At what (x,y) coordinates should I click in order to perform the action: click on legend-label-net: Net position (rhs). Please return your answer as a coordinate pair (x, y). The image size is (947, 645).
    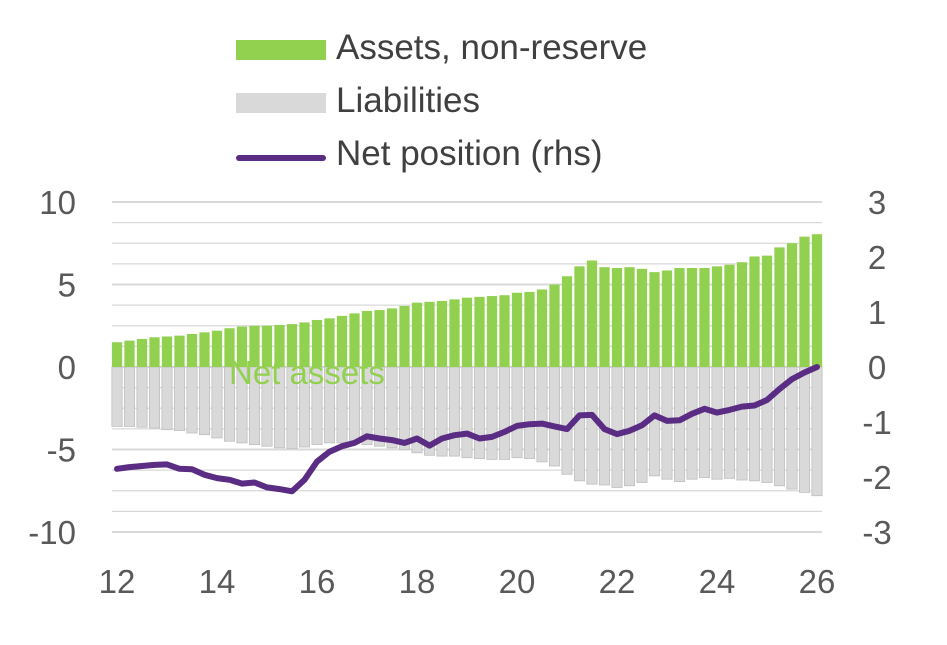
    Looking at the image, I should click on (469, 153).